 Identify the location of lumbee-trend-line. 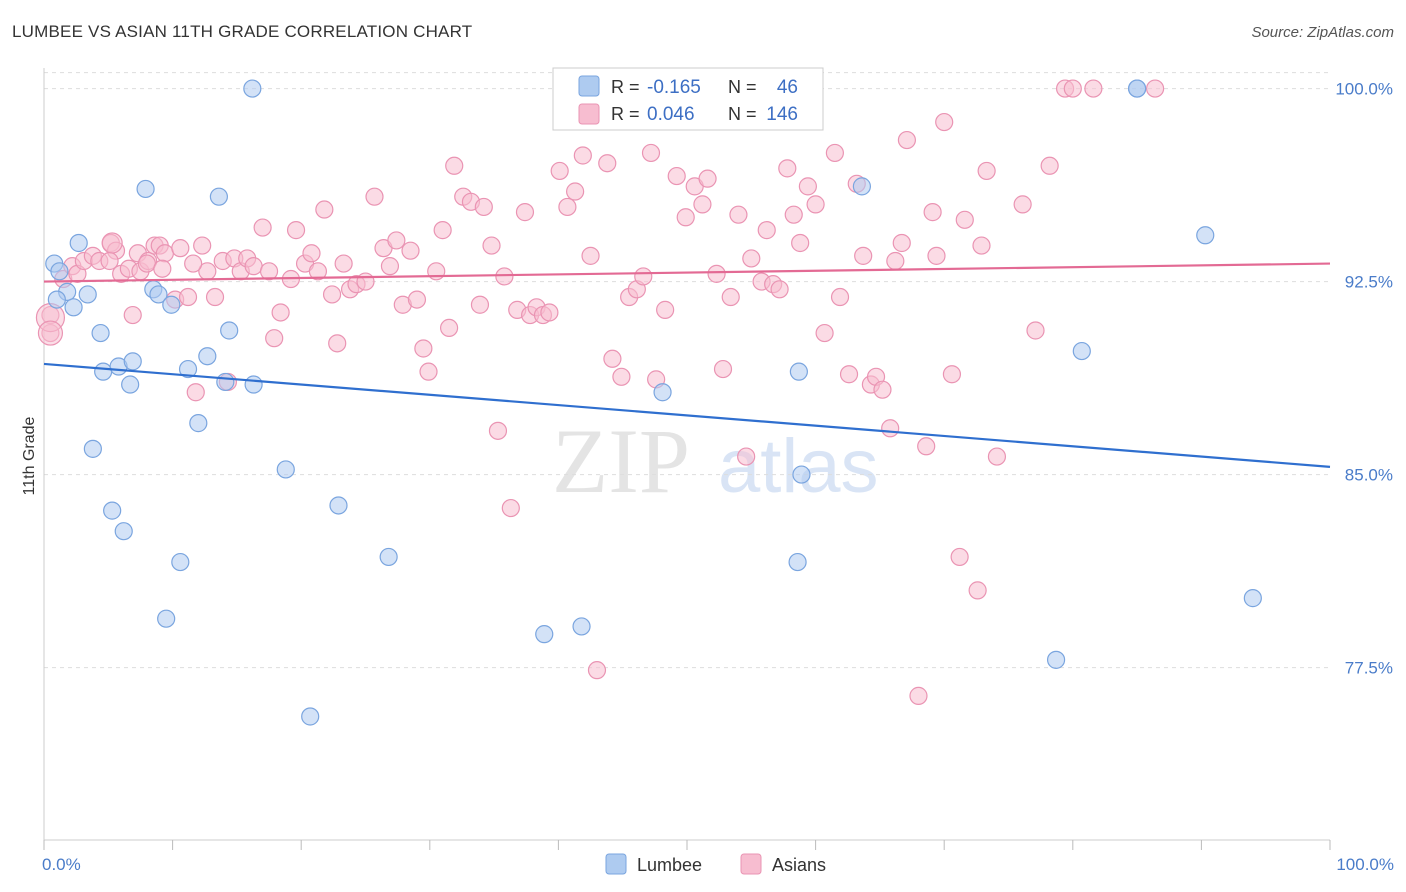
(687, 415).